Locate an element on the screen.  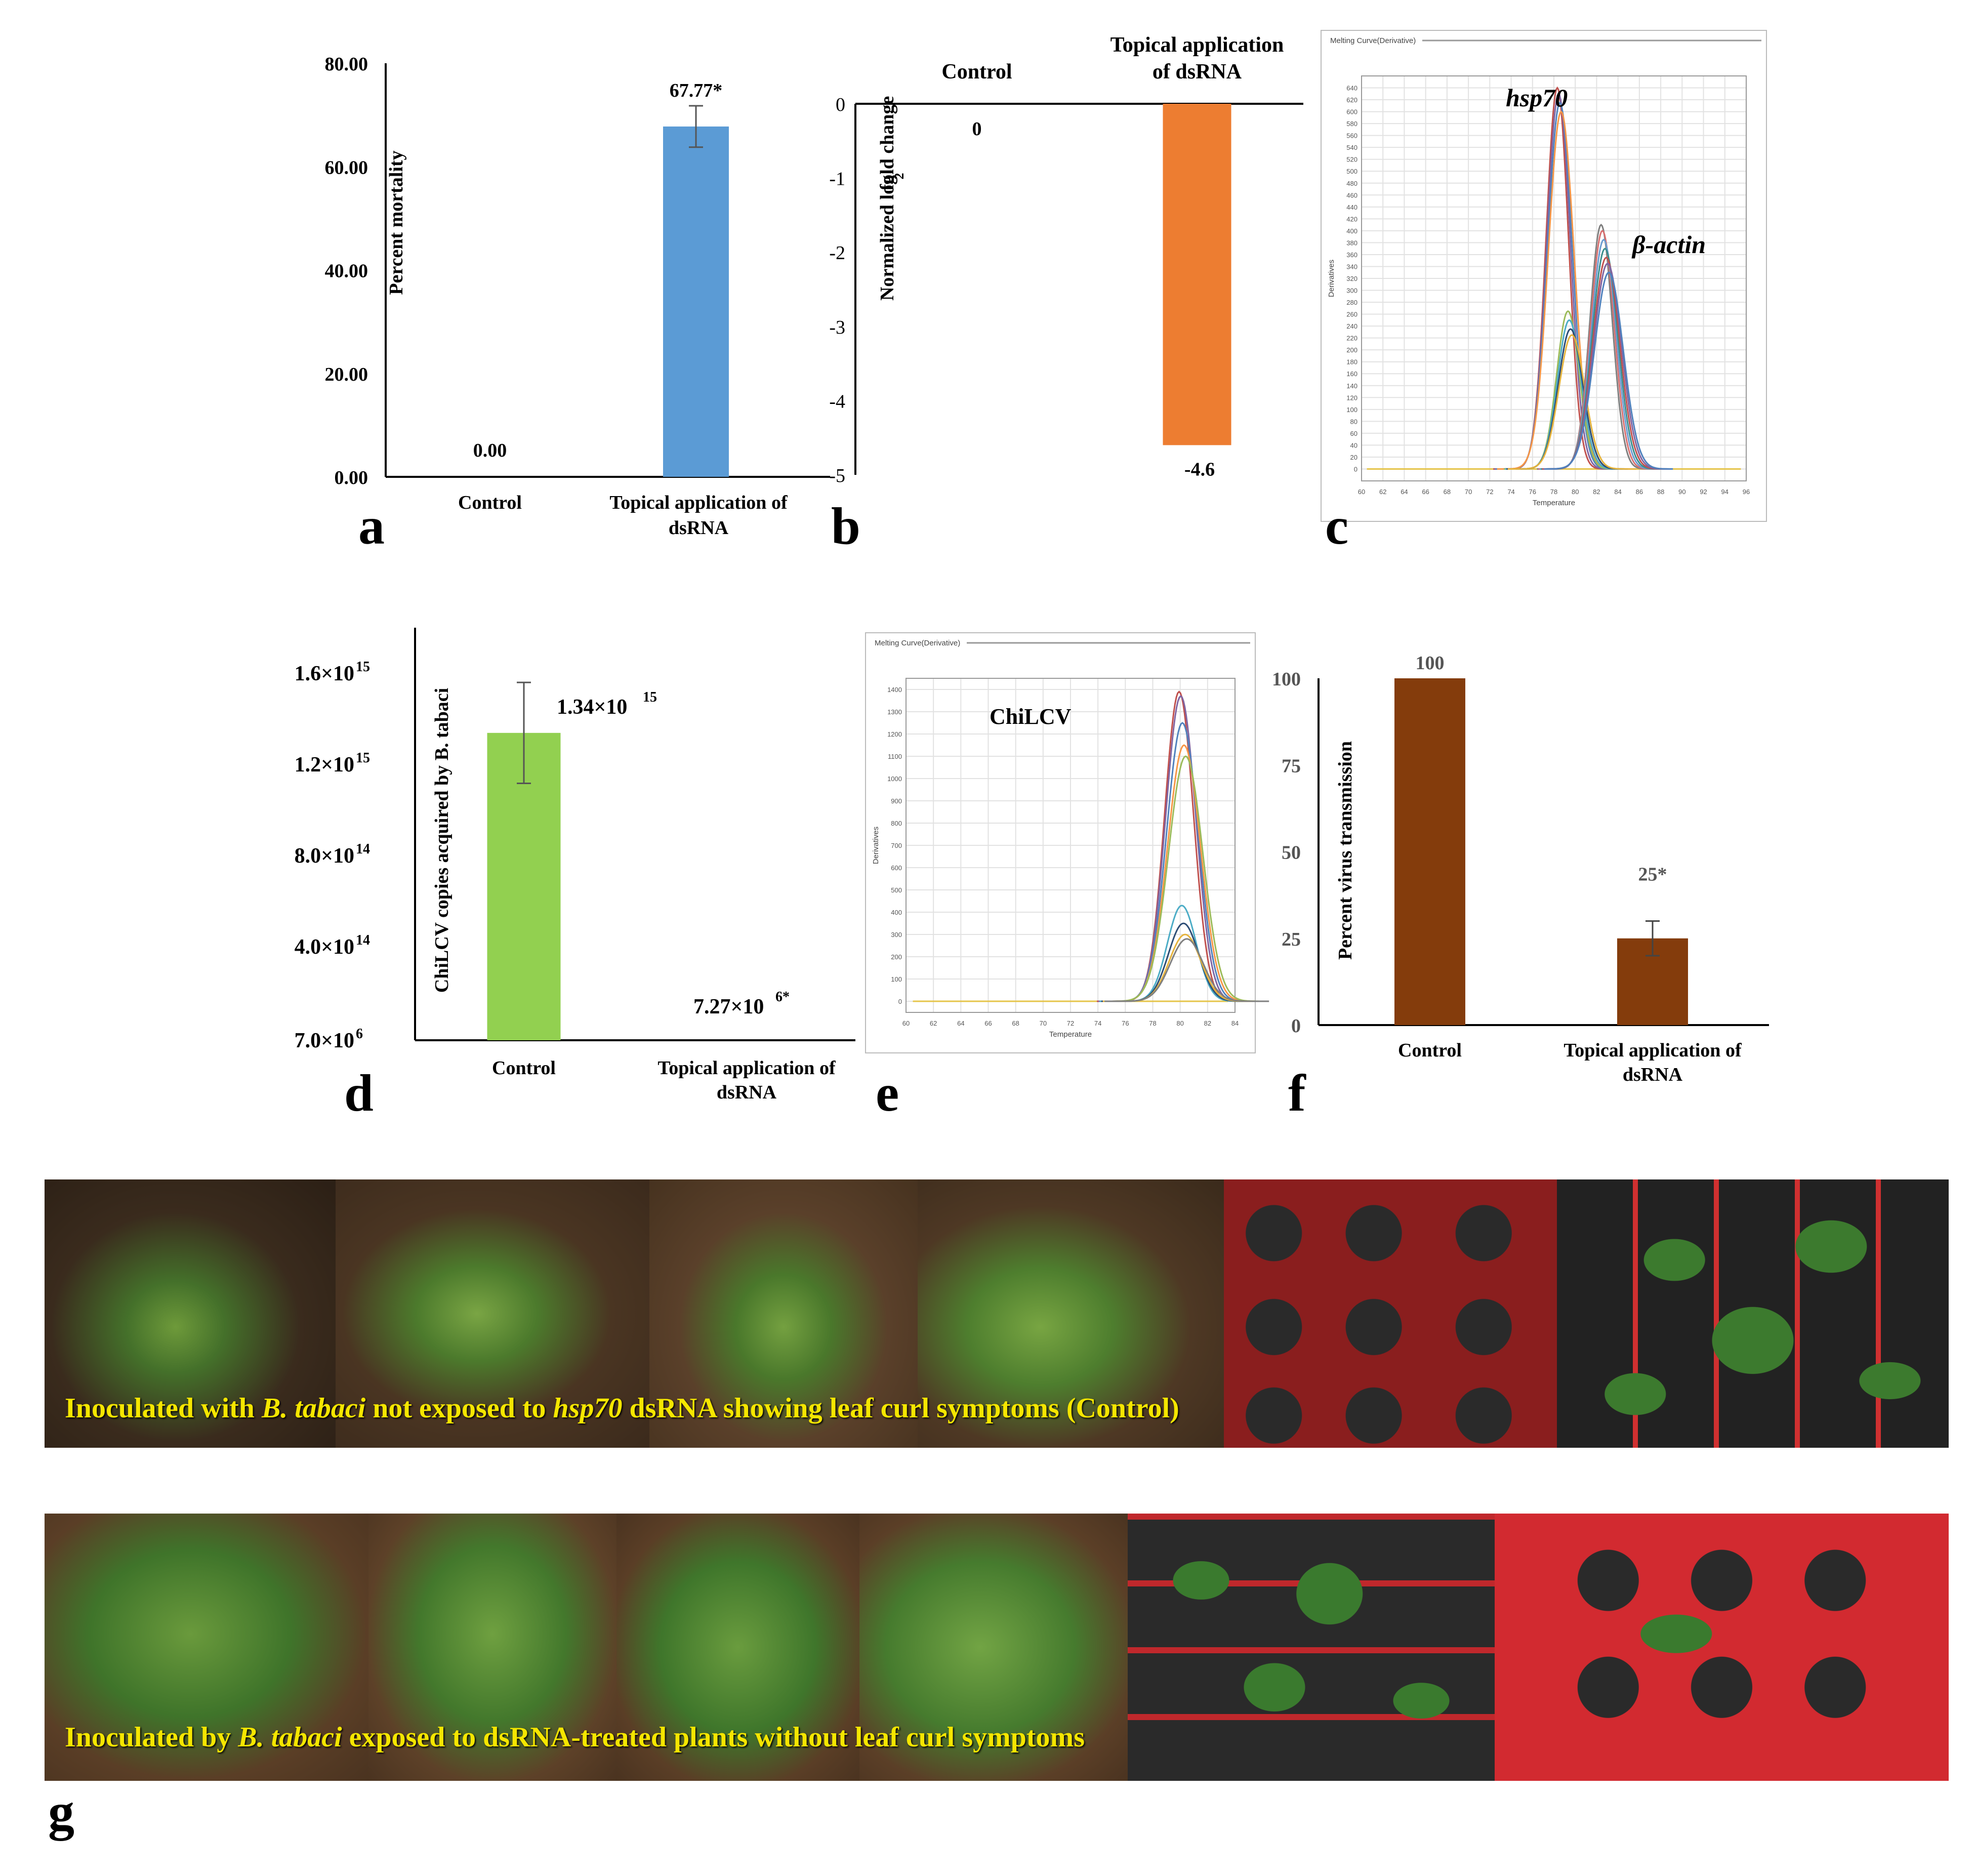
y-tick-label: 380 is located at coordinates (1351, 243).